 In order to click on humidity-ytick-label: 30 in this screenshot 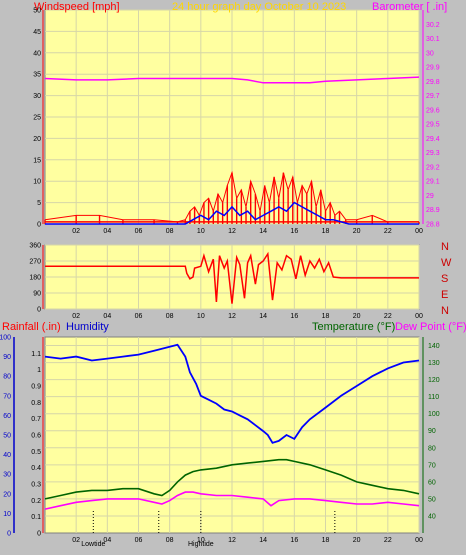, I will do `click(7, 475)`.